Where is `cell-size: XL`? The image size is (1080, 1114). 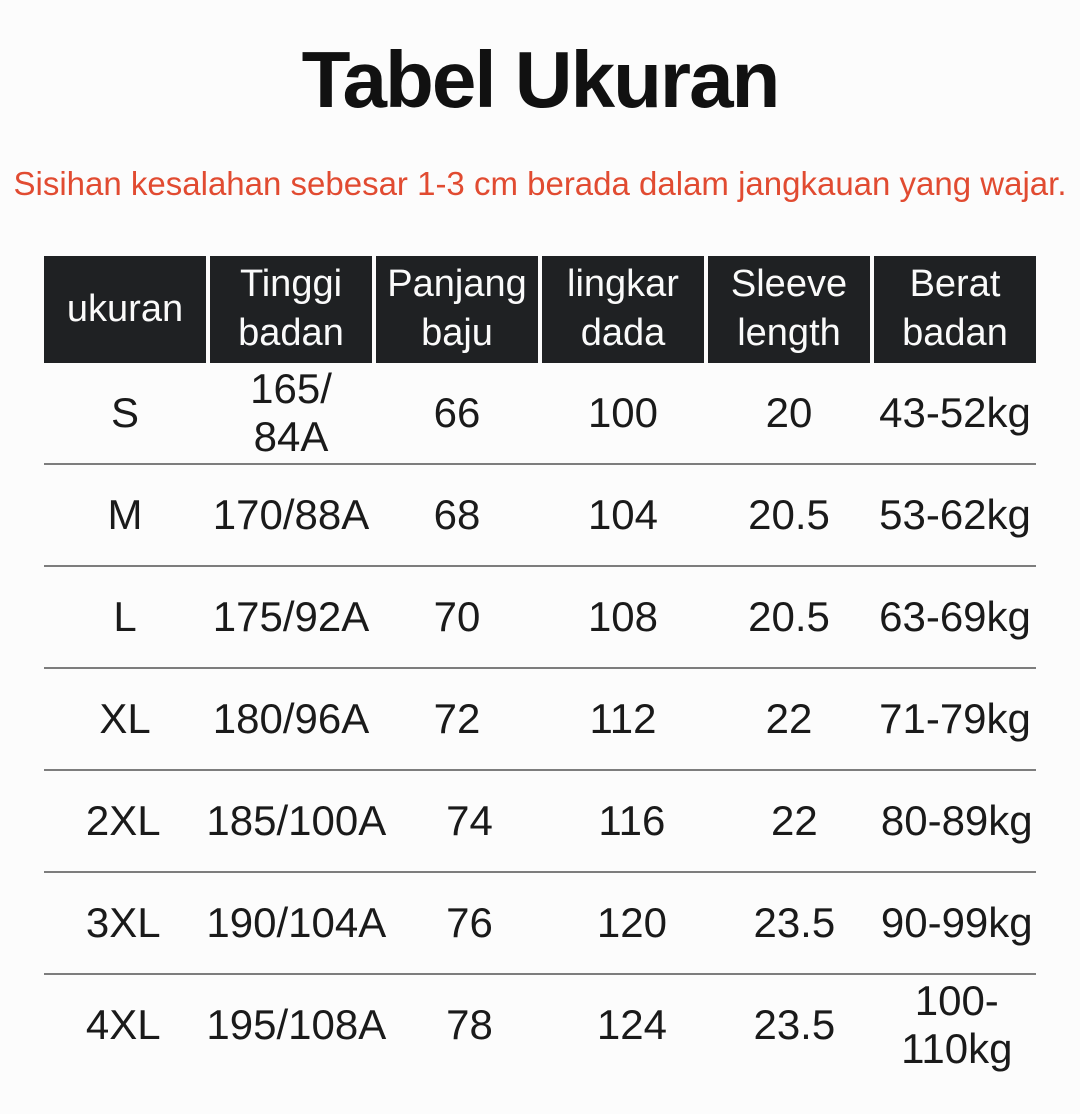
cell-size: XL is located at coordinates (125, 718).